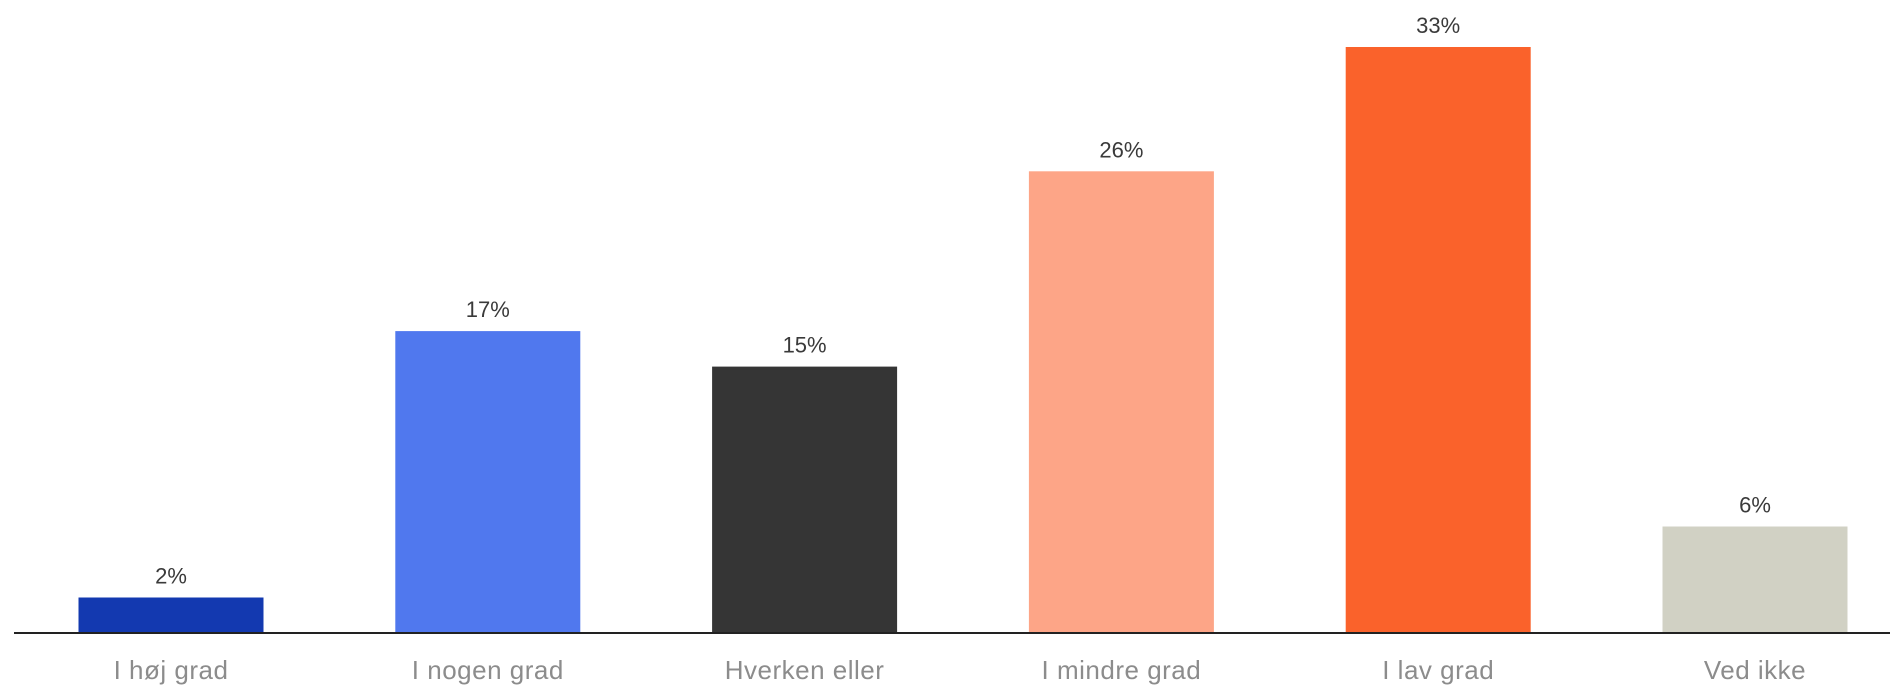  Describe the element at coordinates (488, 309) in the screenshot. I see `value-label-1: 17%` at that location.